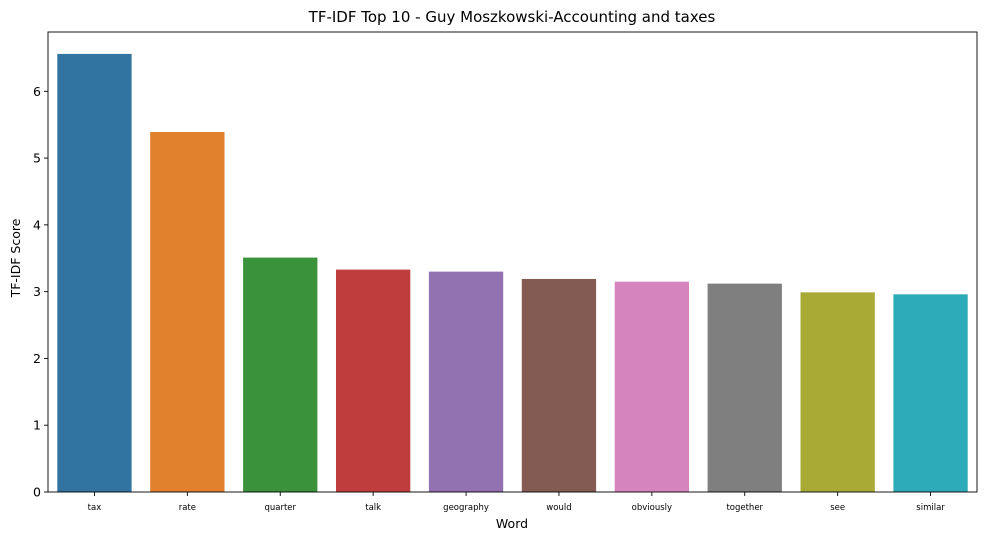 This screenshot has height=541, width=991. What do you see at coordinates (37, 425) in the screenshot?
I see `y-tick-label: 1` at bounding box center [37, 425].